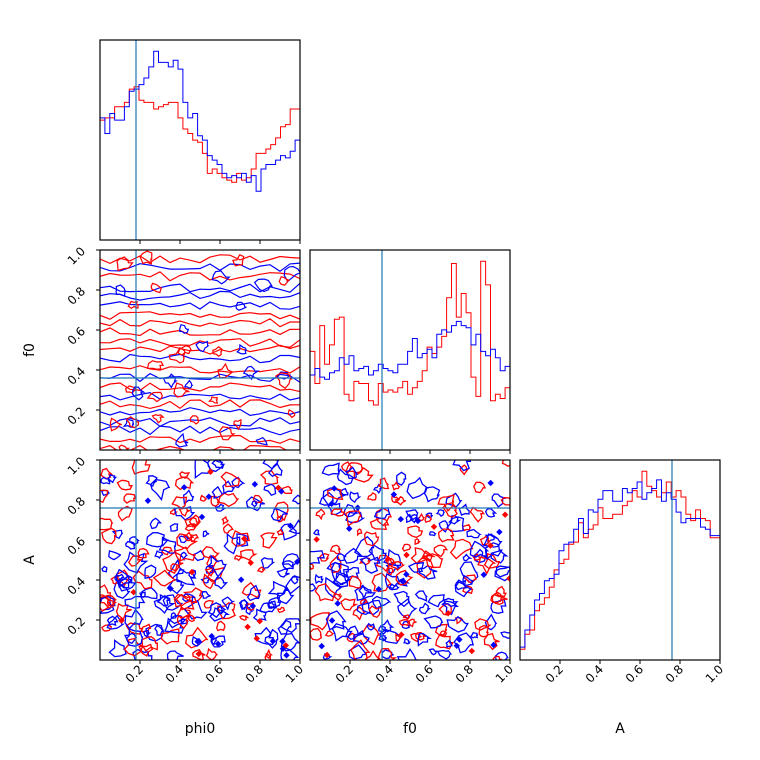 Image resolution: width=760 pixels, height=760 pixels. What do you see at coordinates (76, 505) in the screenshot?
I see `y-tick-label: 0.8` at bounding box center [76, 505].